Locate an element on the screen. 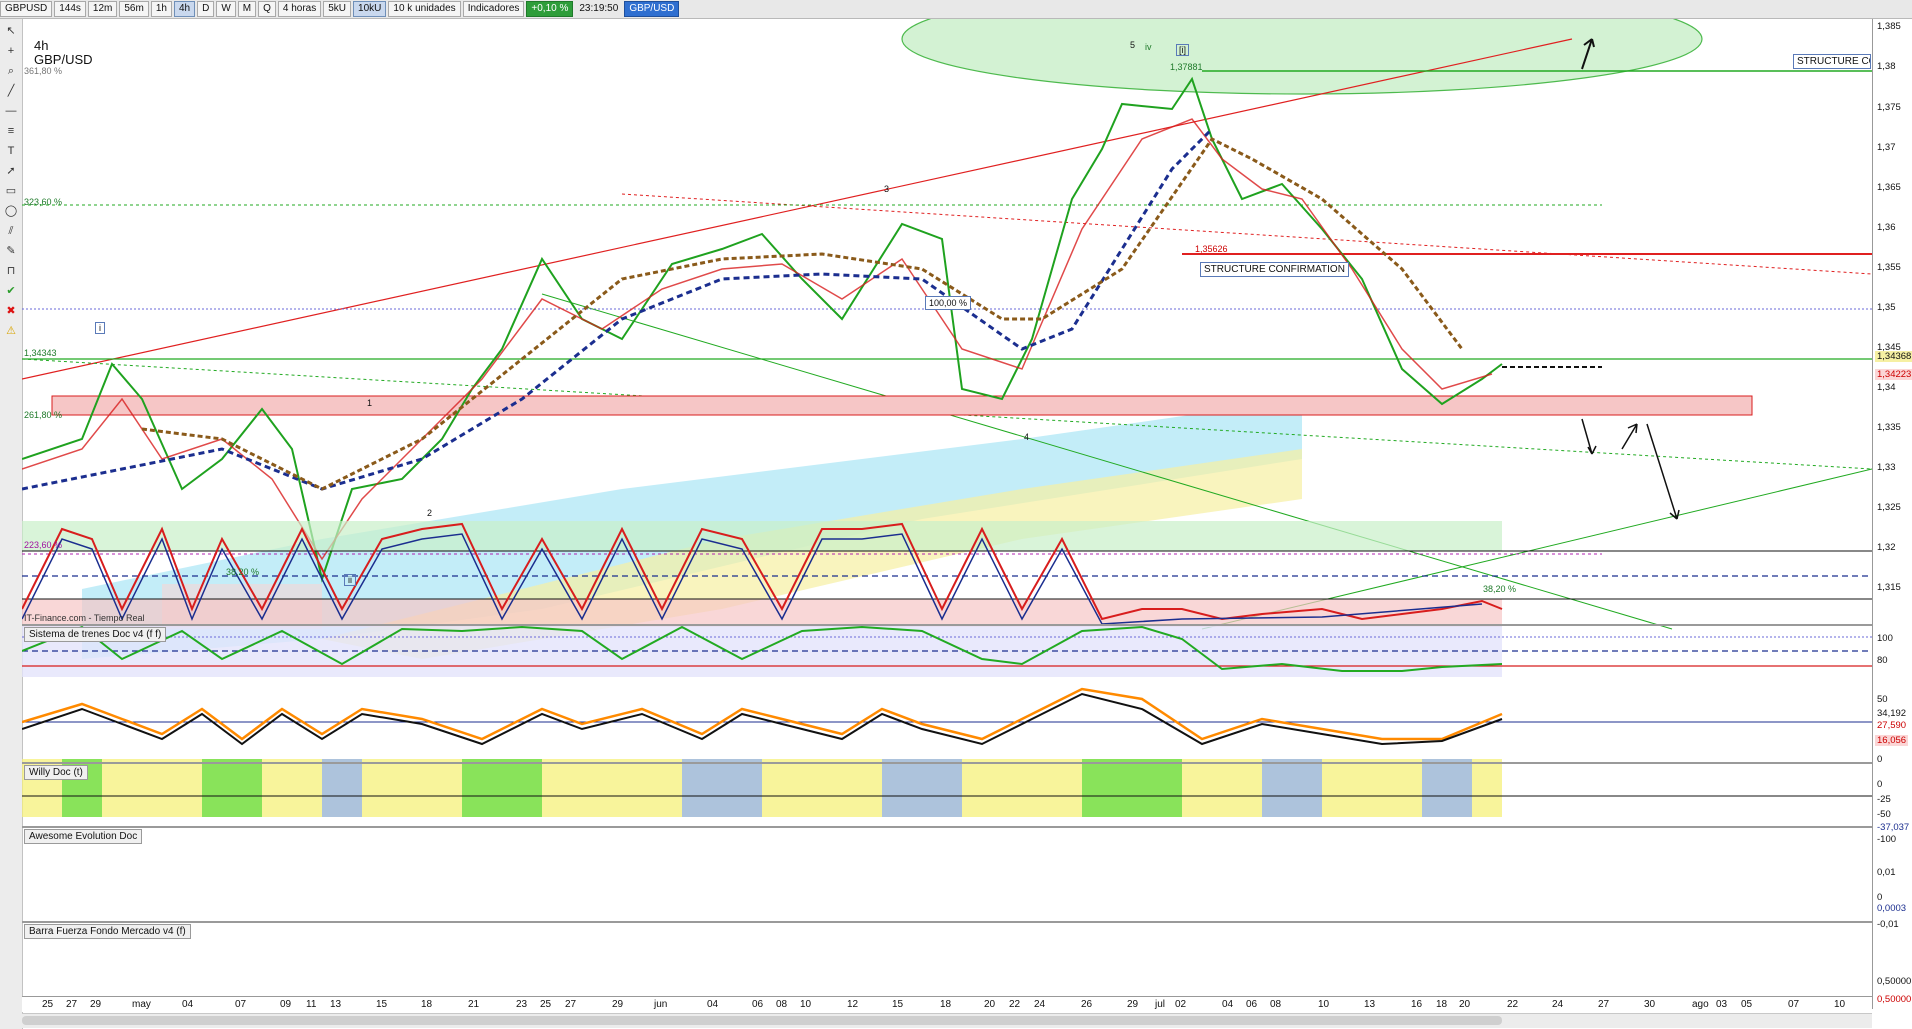 Image resolution: width=1912 pixels, height=1029 pixels. axis-price: 1,33 is located at coordinates (1886, 467).